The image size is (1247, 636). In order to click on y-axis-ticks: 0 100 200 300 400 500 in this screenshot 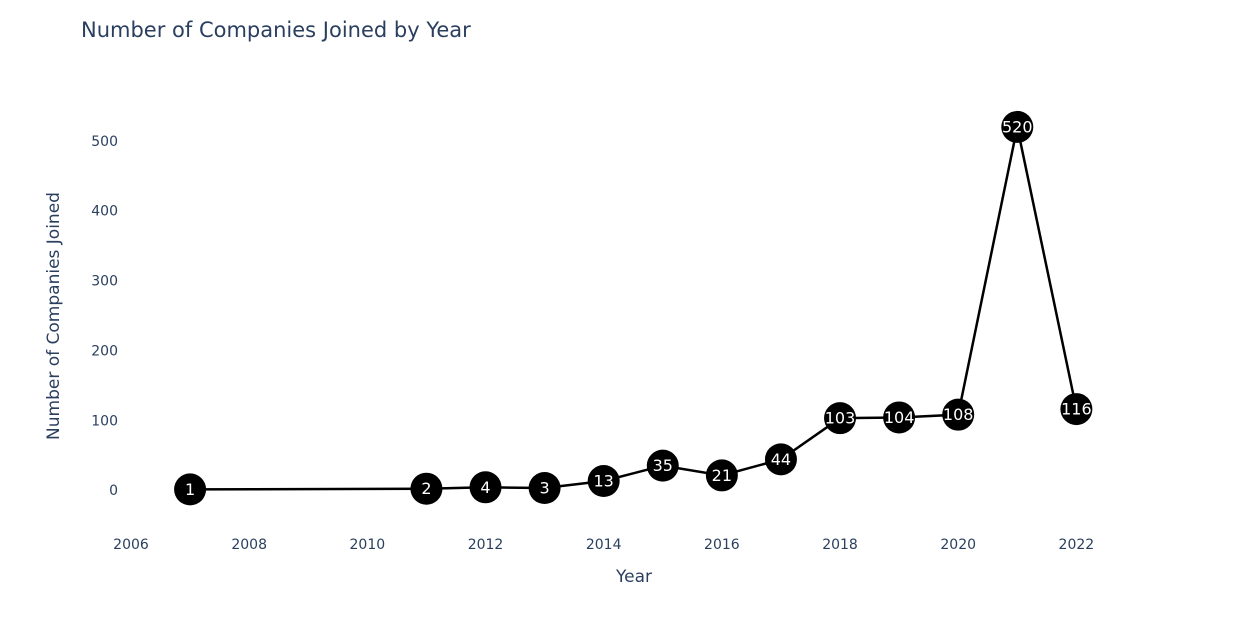, I will do `click(104, 316)`.